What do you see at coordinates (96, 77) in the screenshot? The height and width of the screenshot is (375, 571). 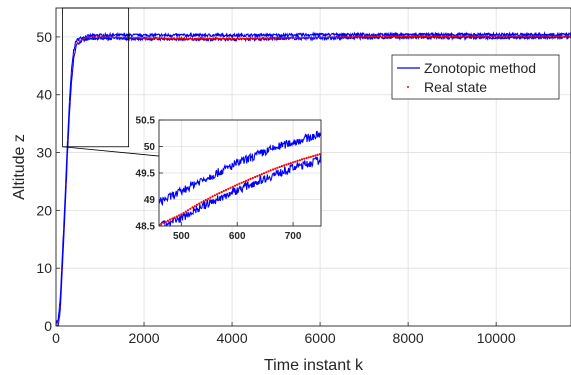 I see `zoom-region-box` at bounding box center [96, 77].